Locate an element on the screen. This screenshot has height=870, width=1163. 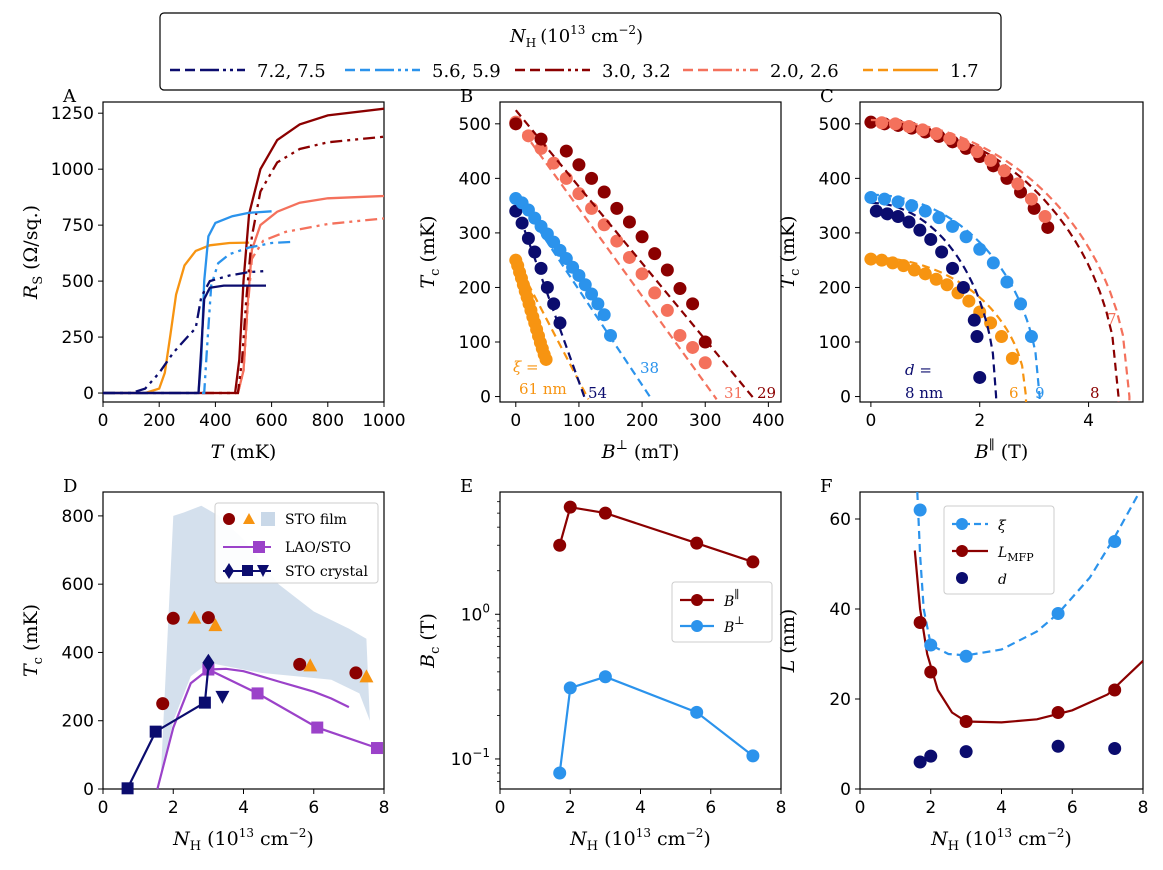
legend-sup: ⊥ is located at coordinates (739, 620).